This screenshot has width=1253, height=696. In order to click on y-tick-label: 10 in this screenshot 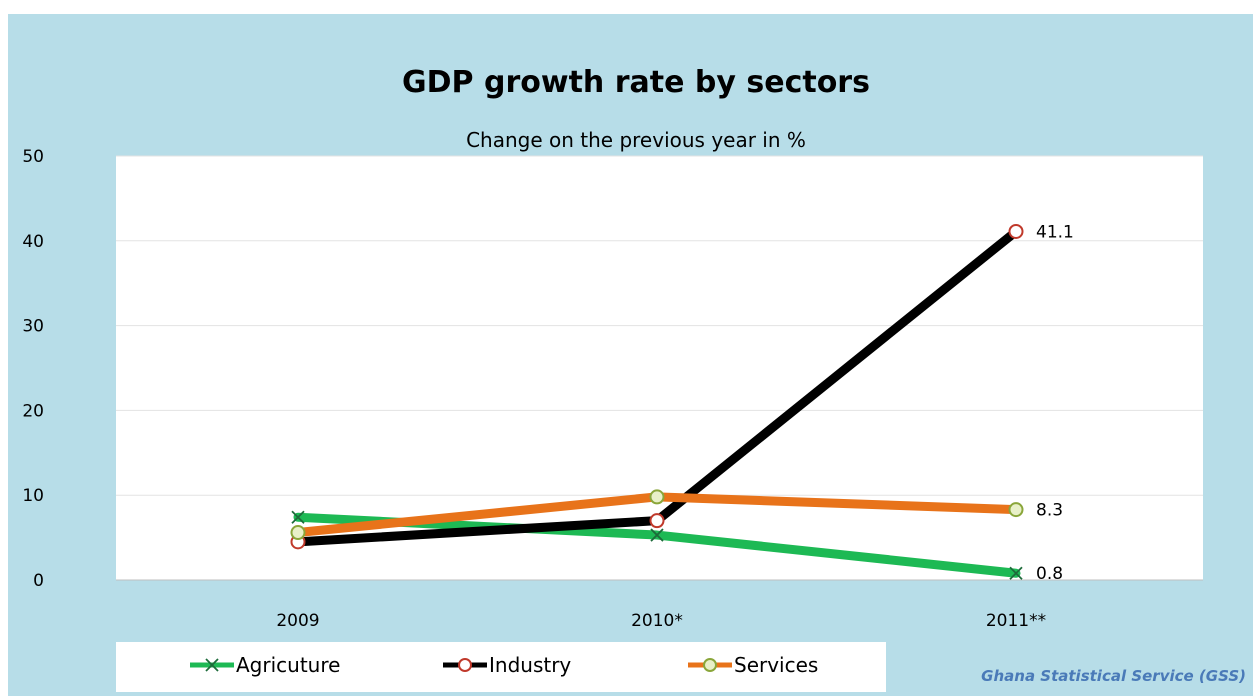, I will do `click(33, 496)`.